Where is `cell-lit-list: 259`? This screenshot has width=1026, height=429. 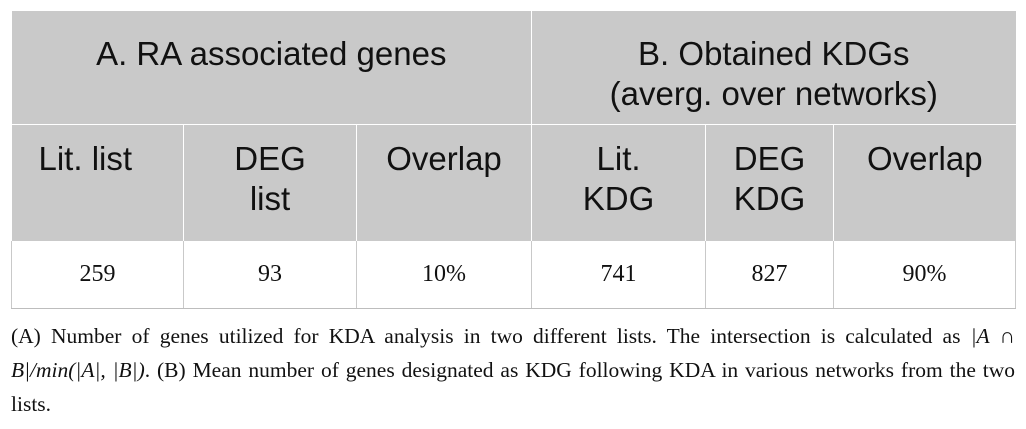 cell-lit-list: 259 is located at coordinates (97, 275).